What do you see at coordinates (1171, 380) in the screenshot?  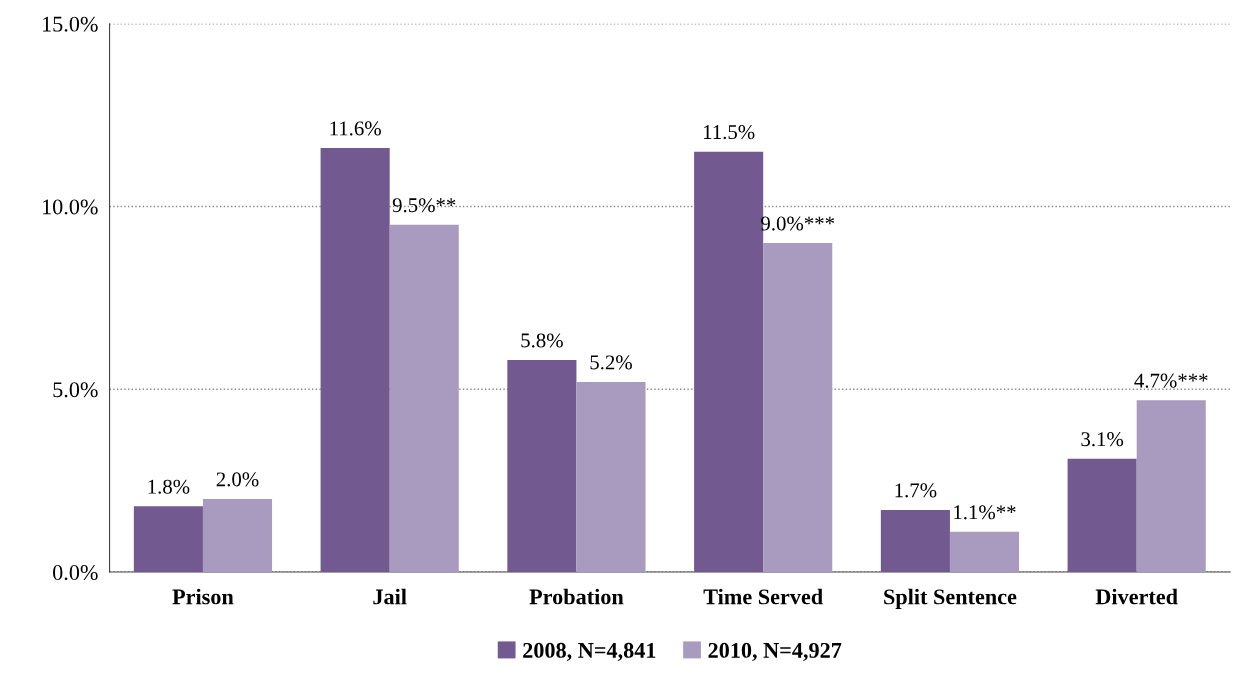 I see `data-label: 4.7%***` at bounding box center [1171, 380].